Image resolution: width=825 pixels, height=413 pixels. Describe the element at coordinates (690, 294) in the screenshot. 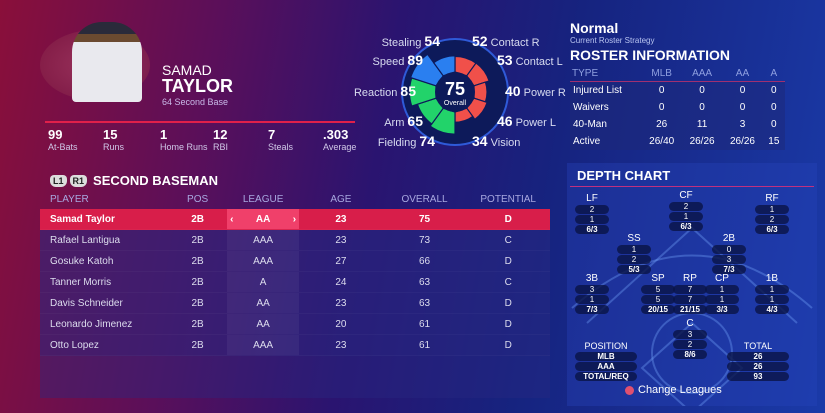

I see `depth-position-rp: RP 7 7 21/15` at that location.